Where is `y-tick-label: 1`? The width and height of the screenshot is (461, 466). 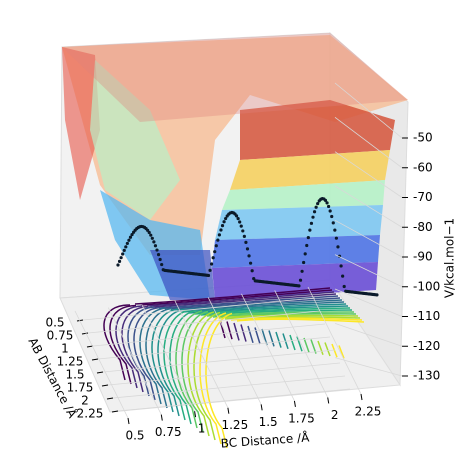
y-tick-label: 1 is located at coordinates (202, 429).